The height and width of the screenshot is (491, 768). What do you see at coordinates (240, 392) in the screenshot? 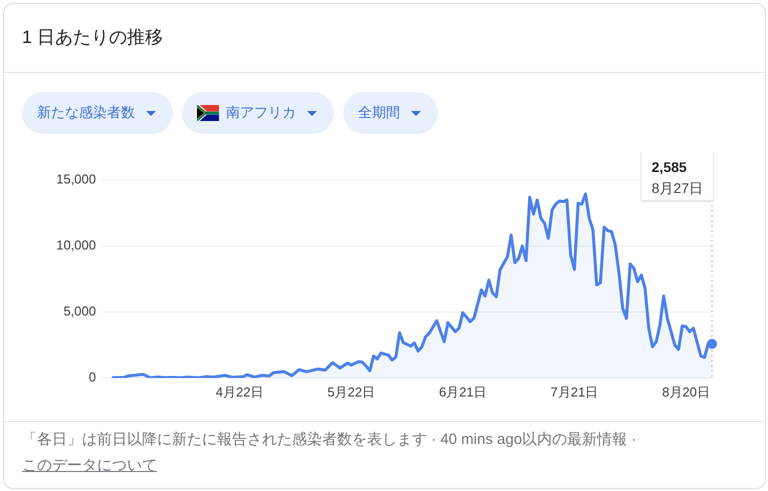
I see `x-tick-label: 4月22日` at bounding box center [240, 392].